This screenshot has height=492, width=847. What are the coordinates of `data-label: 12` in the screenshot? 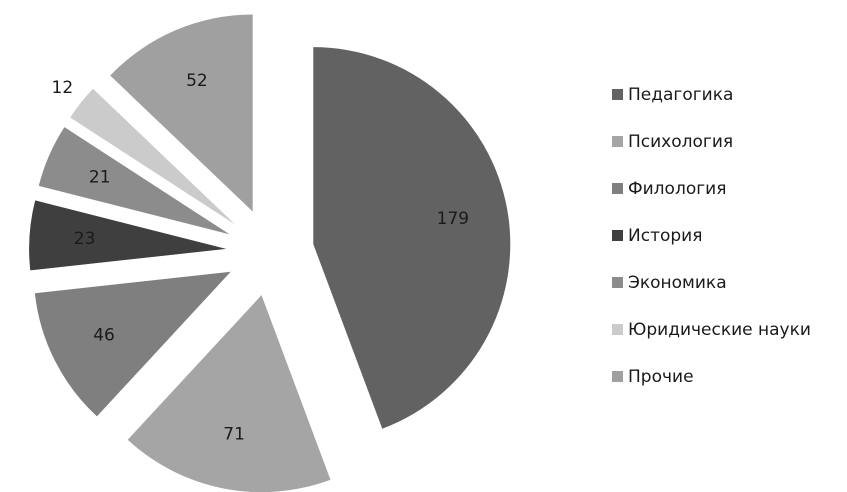 It's located at (63, 88).